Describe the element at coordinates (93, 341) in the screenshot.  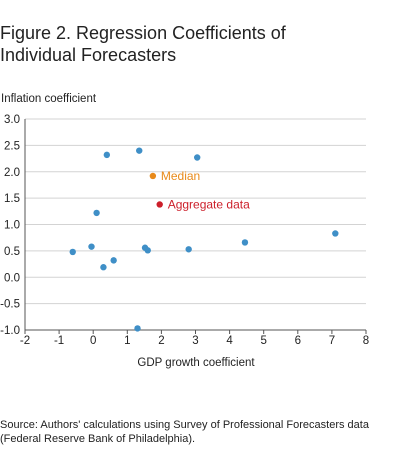
I see `x-tick-label: 0` at that location.